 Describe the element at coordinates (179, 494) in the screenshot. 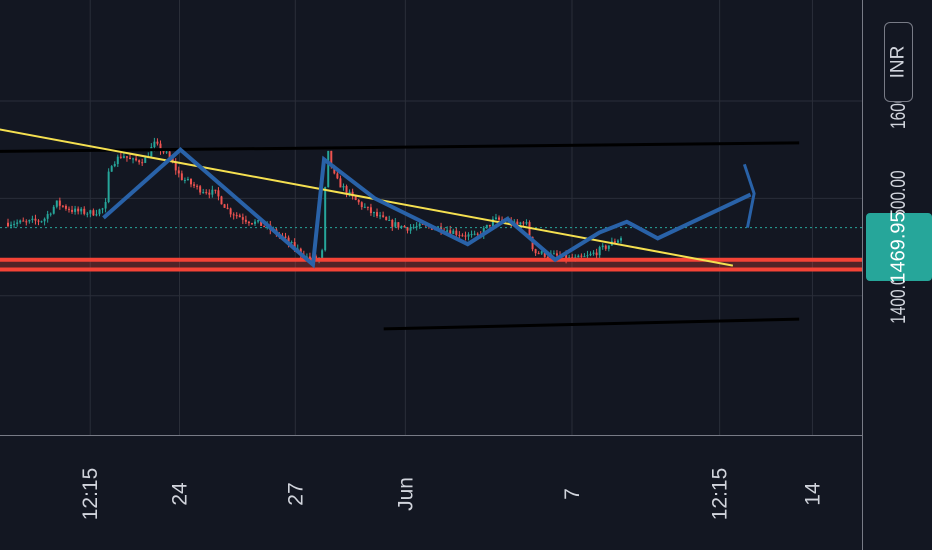

I see `time-tick-label: 24` at that location.